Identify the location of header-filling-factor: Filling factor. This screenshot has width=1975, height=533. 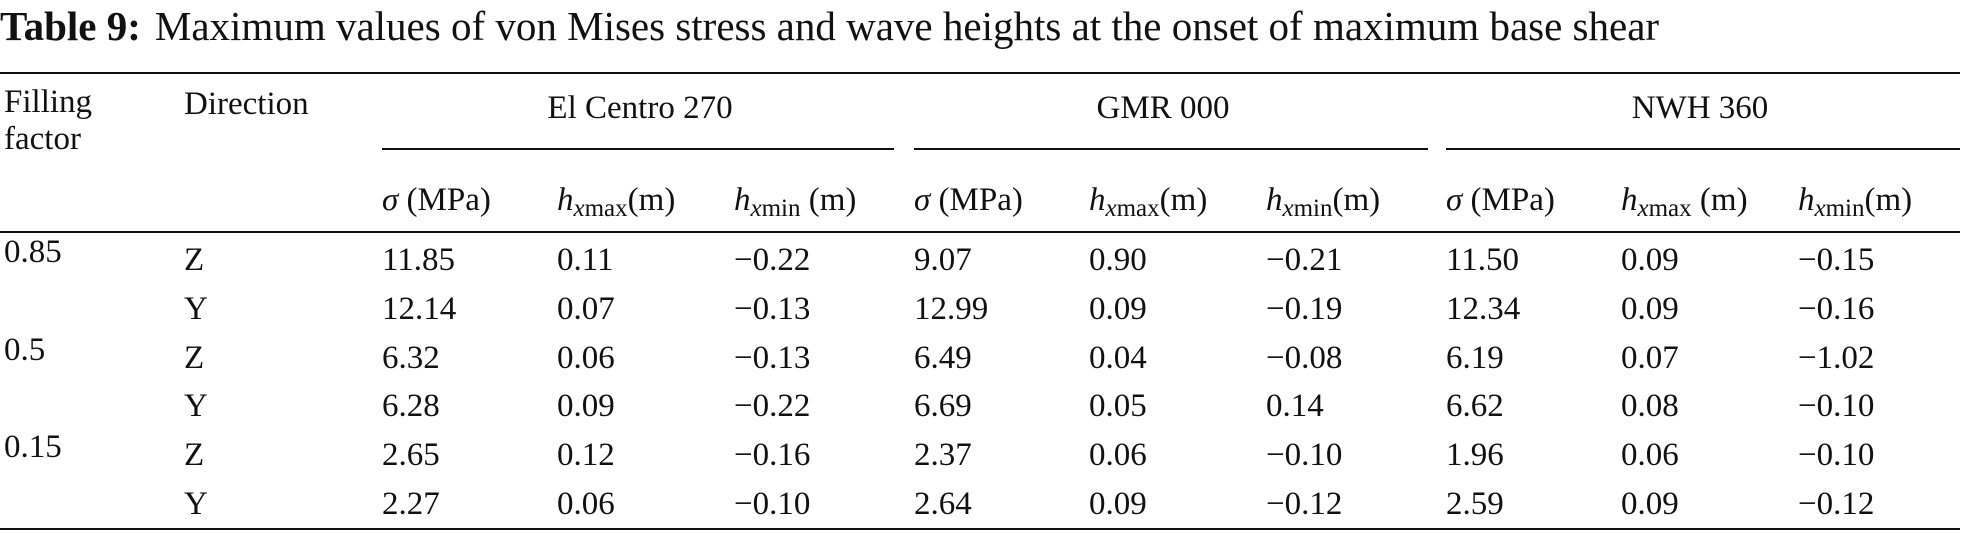
(48, 121).